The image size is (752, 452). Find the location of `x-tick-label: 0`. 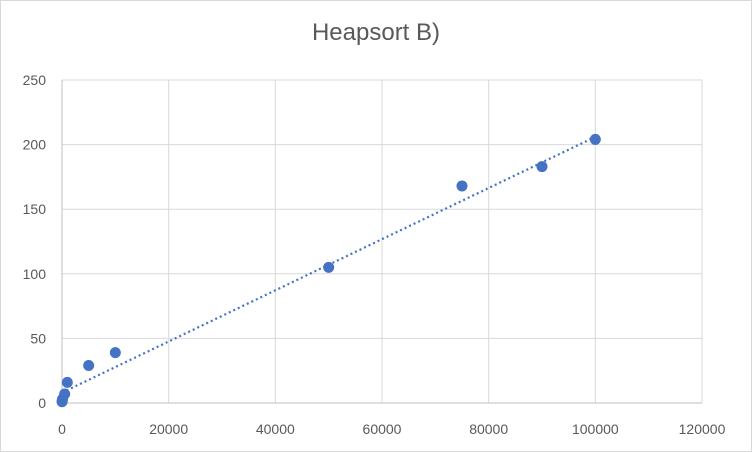

x-tick-label: 0 is located at coordinates (62, 429).